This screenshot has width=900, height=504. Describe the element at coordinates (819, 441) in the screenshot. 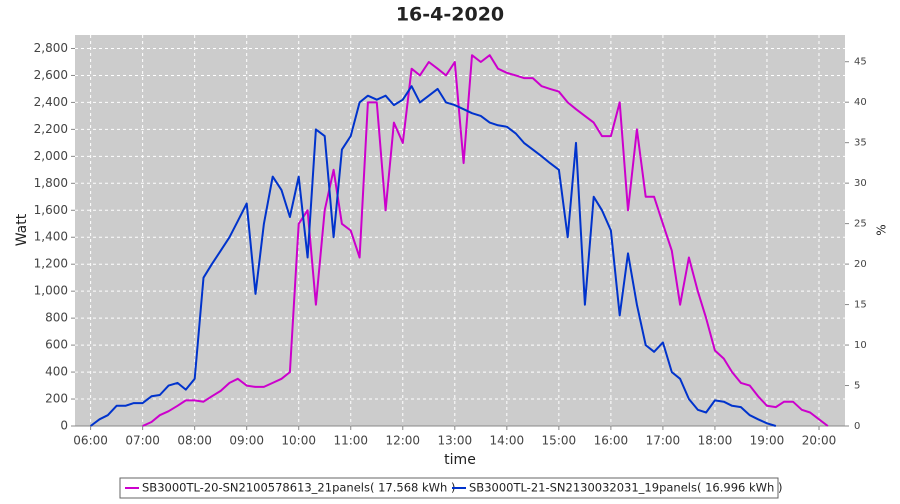

I see `x-tick-label: 20:00` at that location.